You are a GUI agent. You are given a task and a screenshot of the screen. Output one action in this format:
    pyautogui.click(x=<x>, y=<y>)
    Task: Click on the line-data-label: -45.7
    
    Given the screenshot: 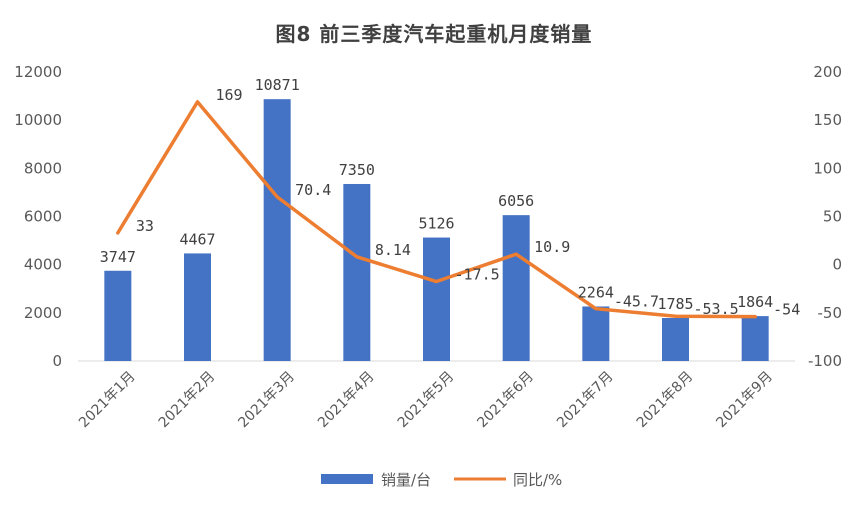 What is the action you would take?
    pyautogui.click(x=636, y=302)
    